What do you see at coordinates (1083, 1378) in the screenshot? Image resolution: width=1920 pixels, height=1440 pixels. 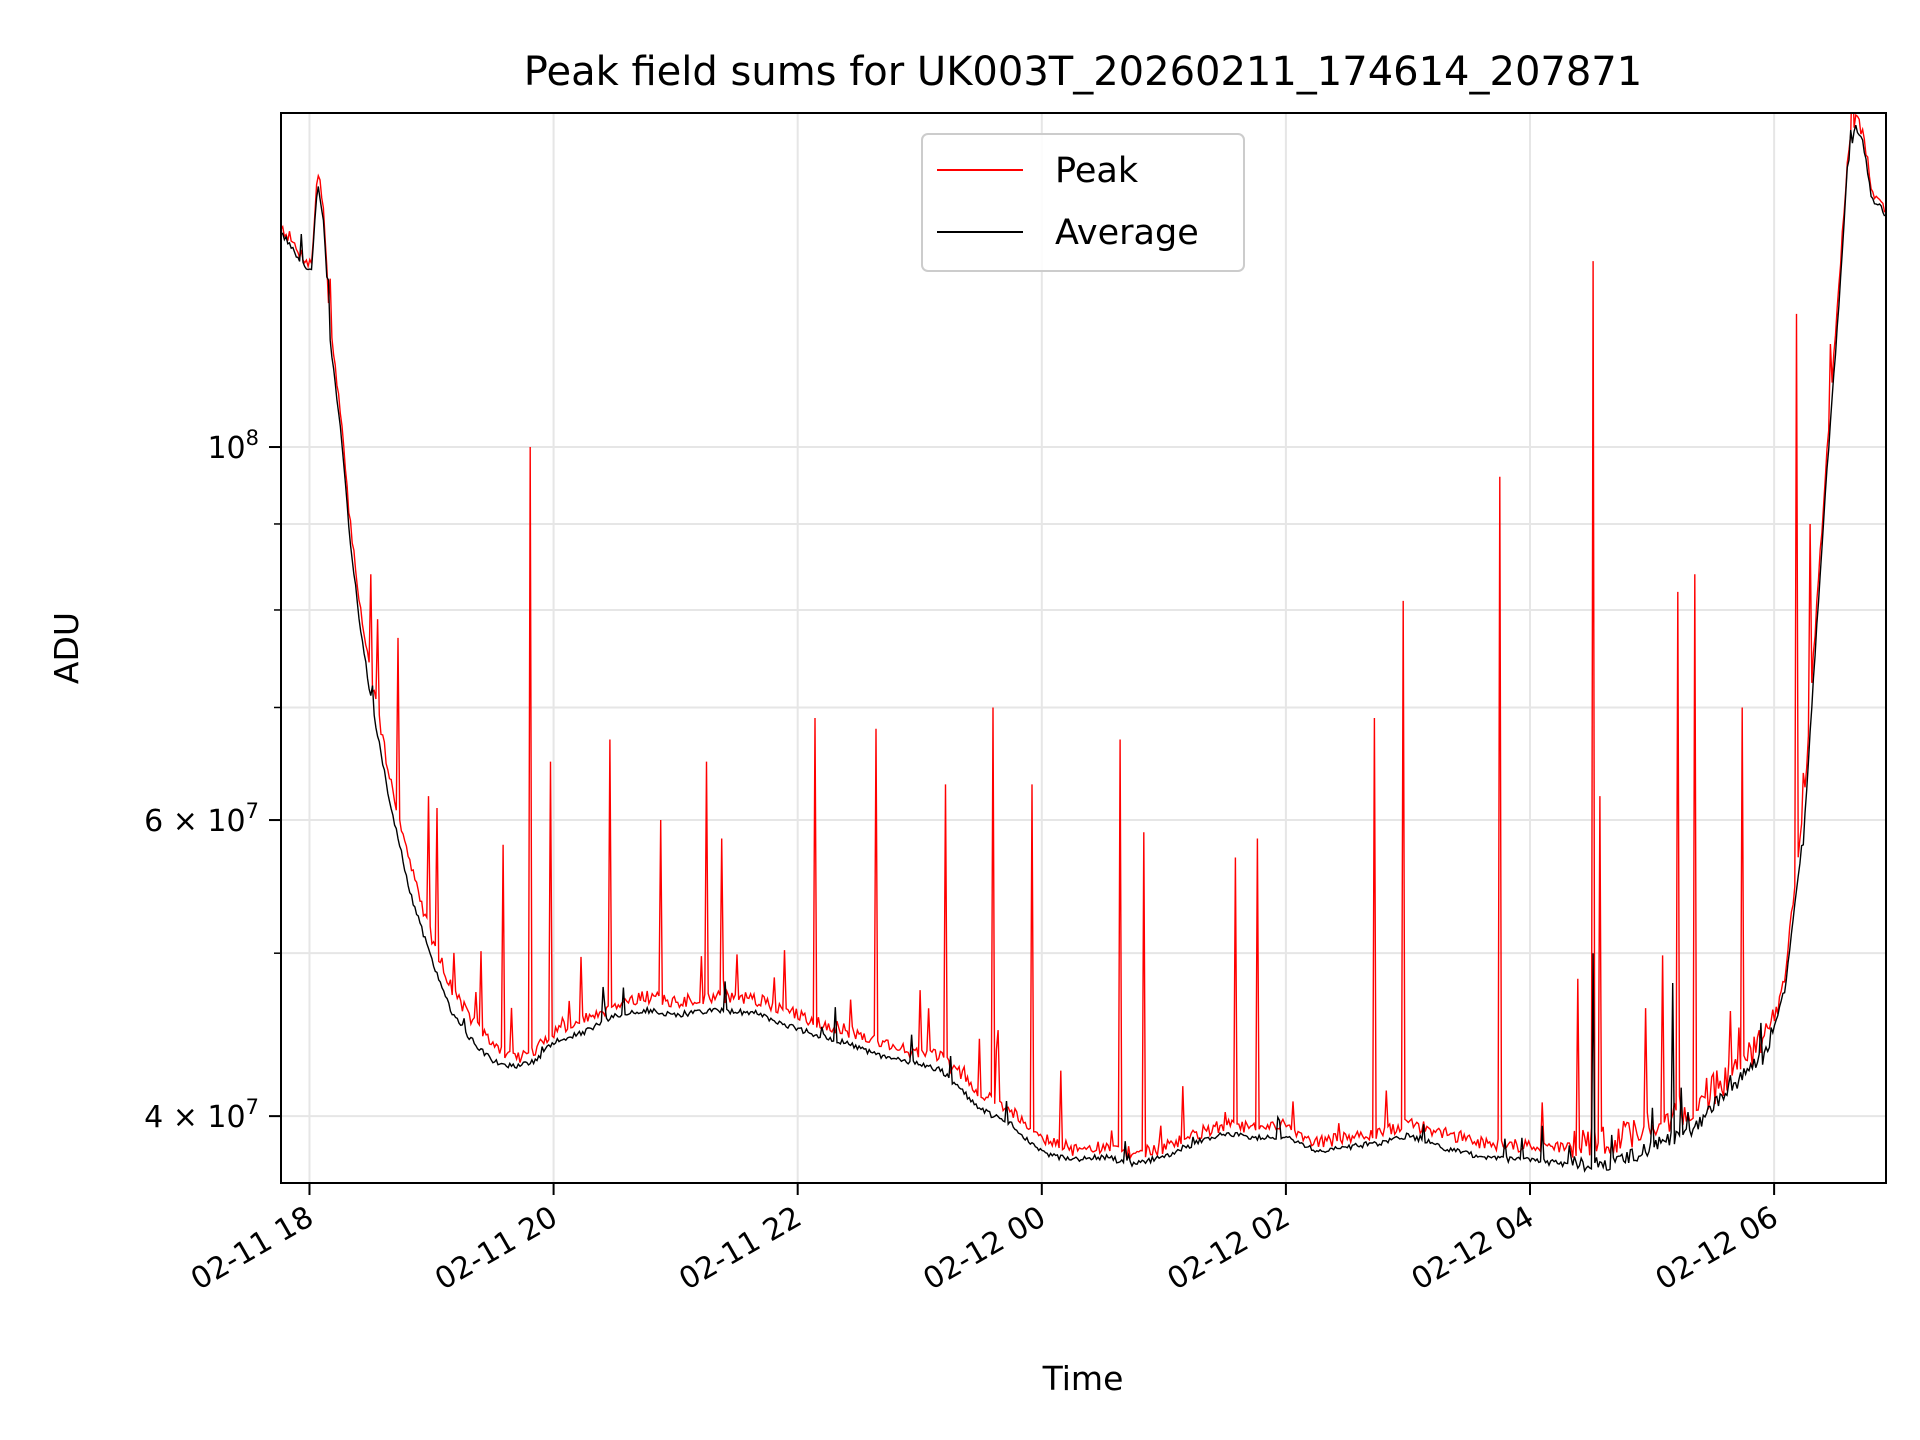 I see `x-axis-label: Time` at bounding box center [1083, 1378].